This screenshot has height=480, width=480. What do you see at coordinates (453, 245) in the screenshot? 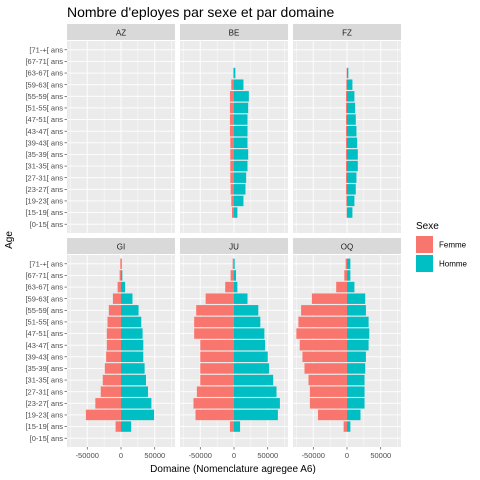
I see `legend-label-femme: Femme` at bounding box center [453, 245].